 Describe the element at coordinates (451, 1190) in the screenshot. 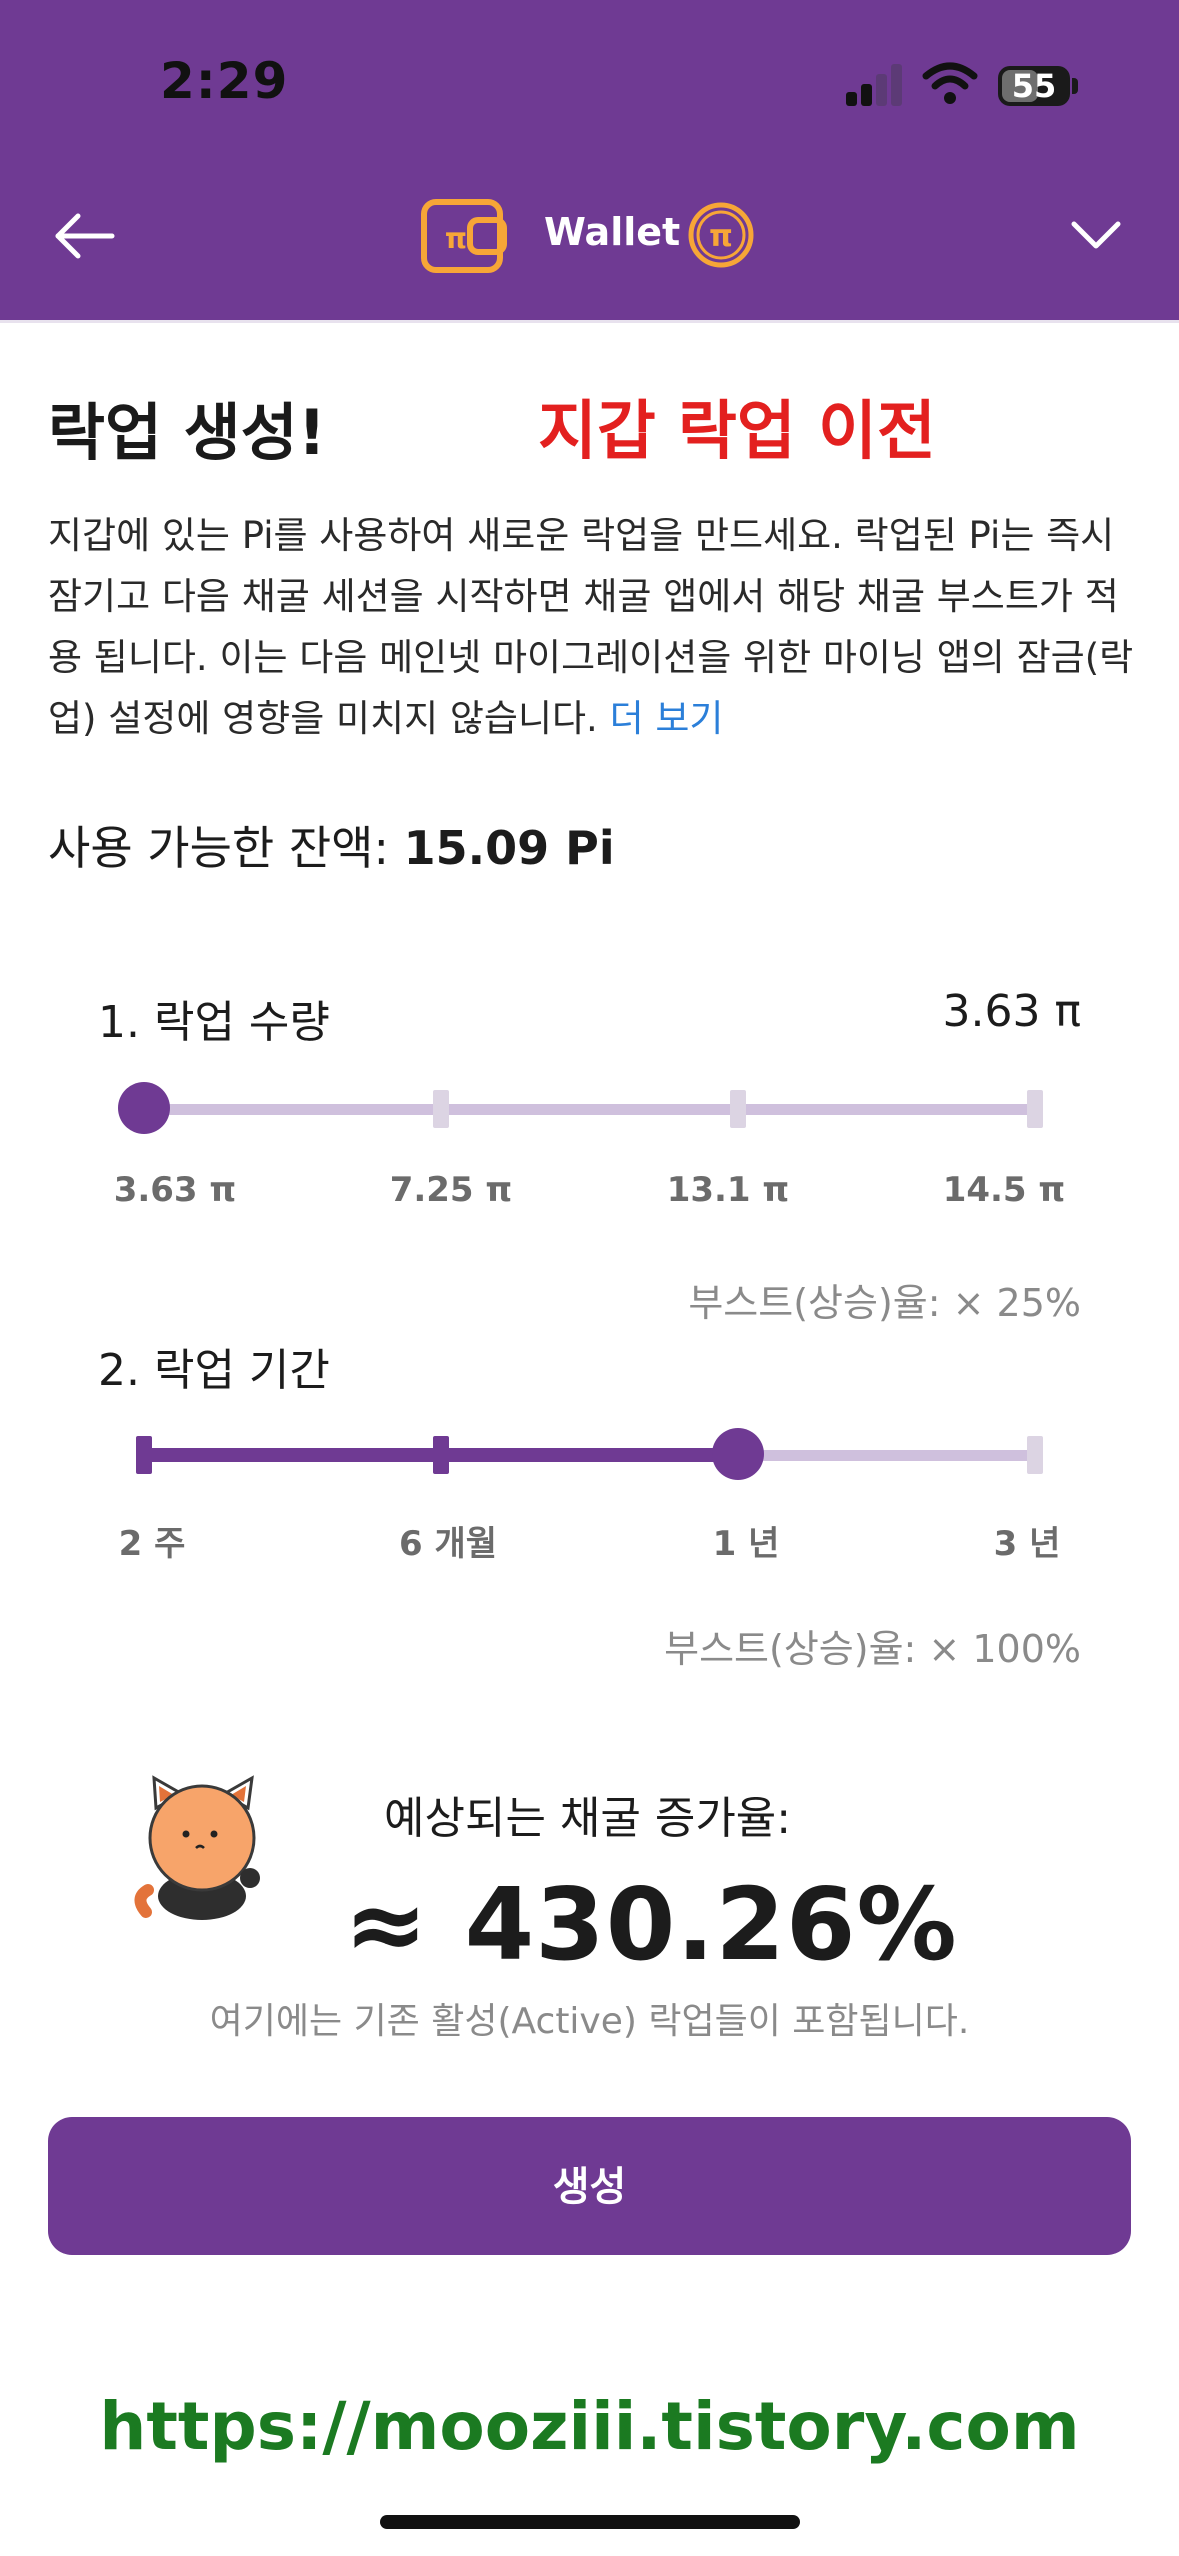

I see `amount-tick-label: 7.25 π` at that location.